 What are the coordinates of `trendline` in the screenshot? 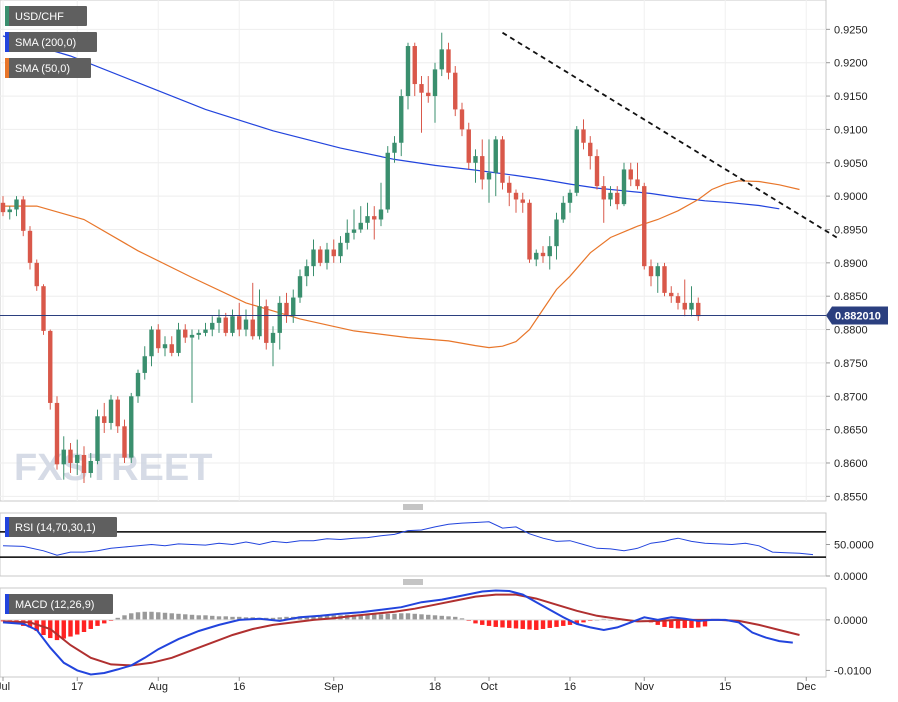 It's located at (671, 136).